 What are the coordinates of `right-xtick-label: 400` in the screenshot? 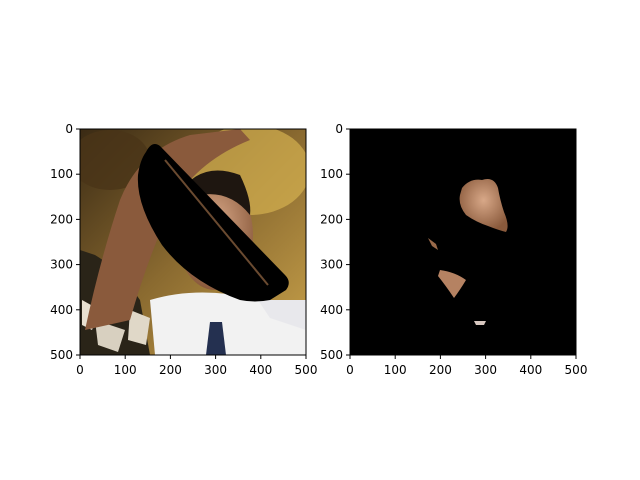 It's located at (530, 370).